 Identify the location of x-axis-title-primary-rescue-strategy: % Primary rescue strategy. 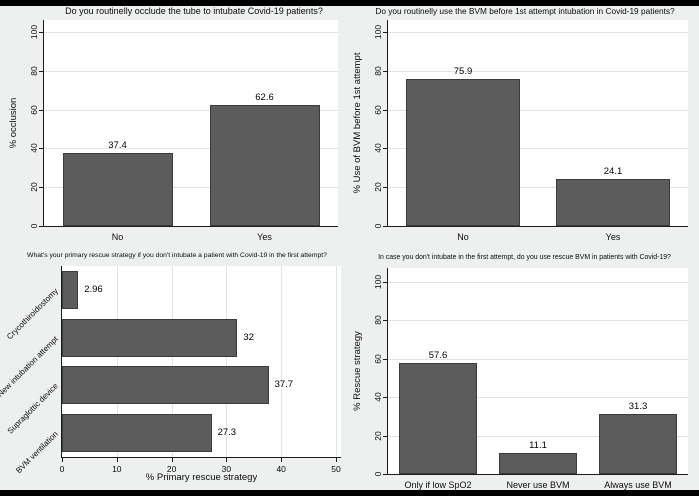
(201, 477).